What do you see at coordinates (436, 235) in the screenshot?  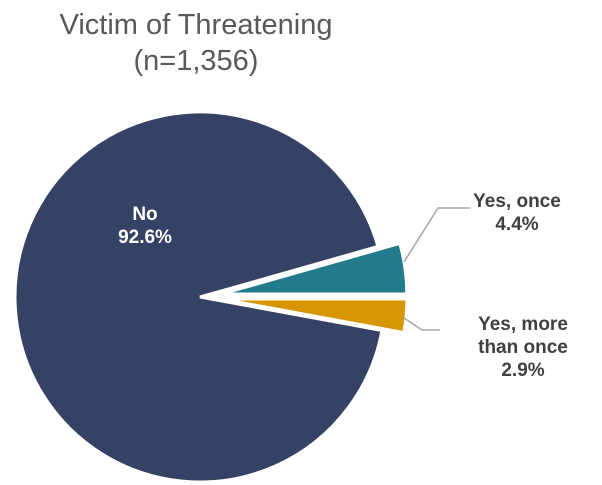 I see `leader-line-yes-once` at bounding box center [436, 235].